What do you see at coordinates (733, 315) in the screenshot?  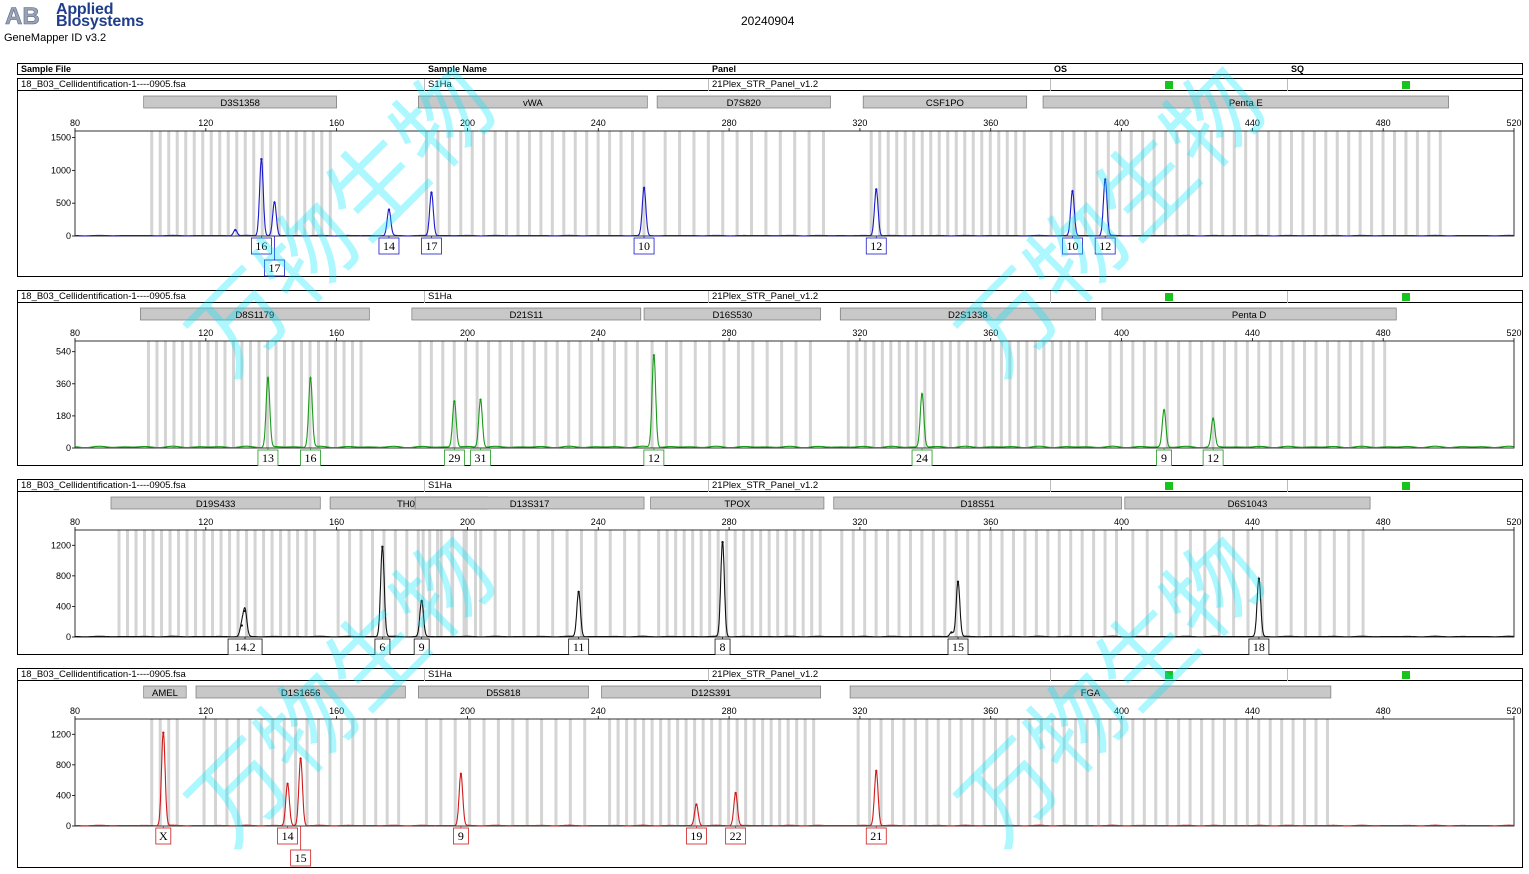 I see `marker-label: D16S530` at bounding box center [733, 315].